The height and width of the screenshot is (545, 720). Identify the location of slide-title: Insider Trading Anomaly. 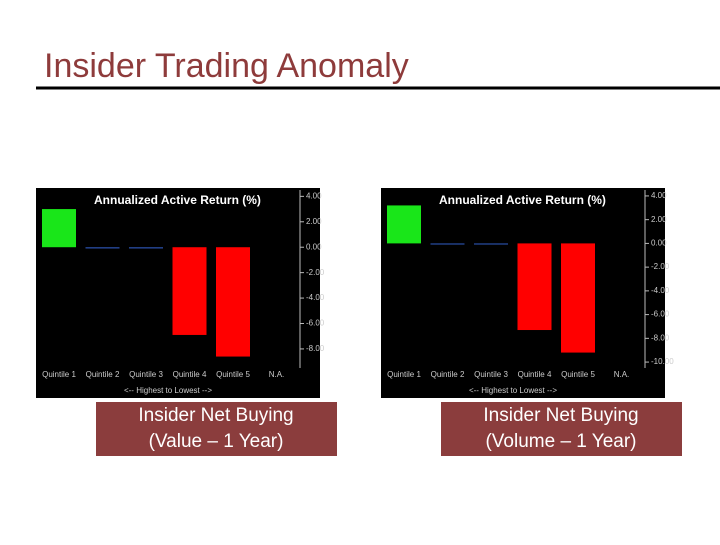
(226, 66).